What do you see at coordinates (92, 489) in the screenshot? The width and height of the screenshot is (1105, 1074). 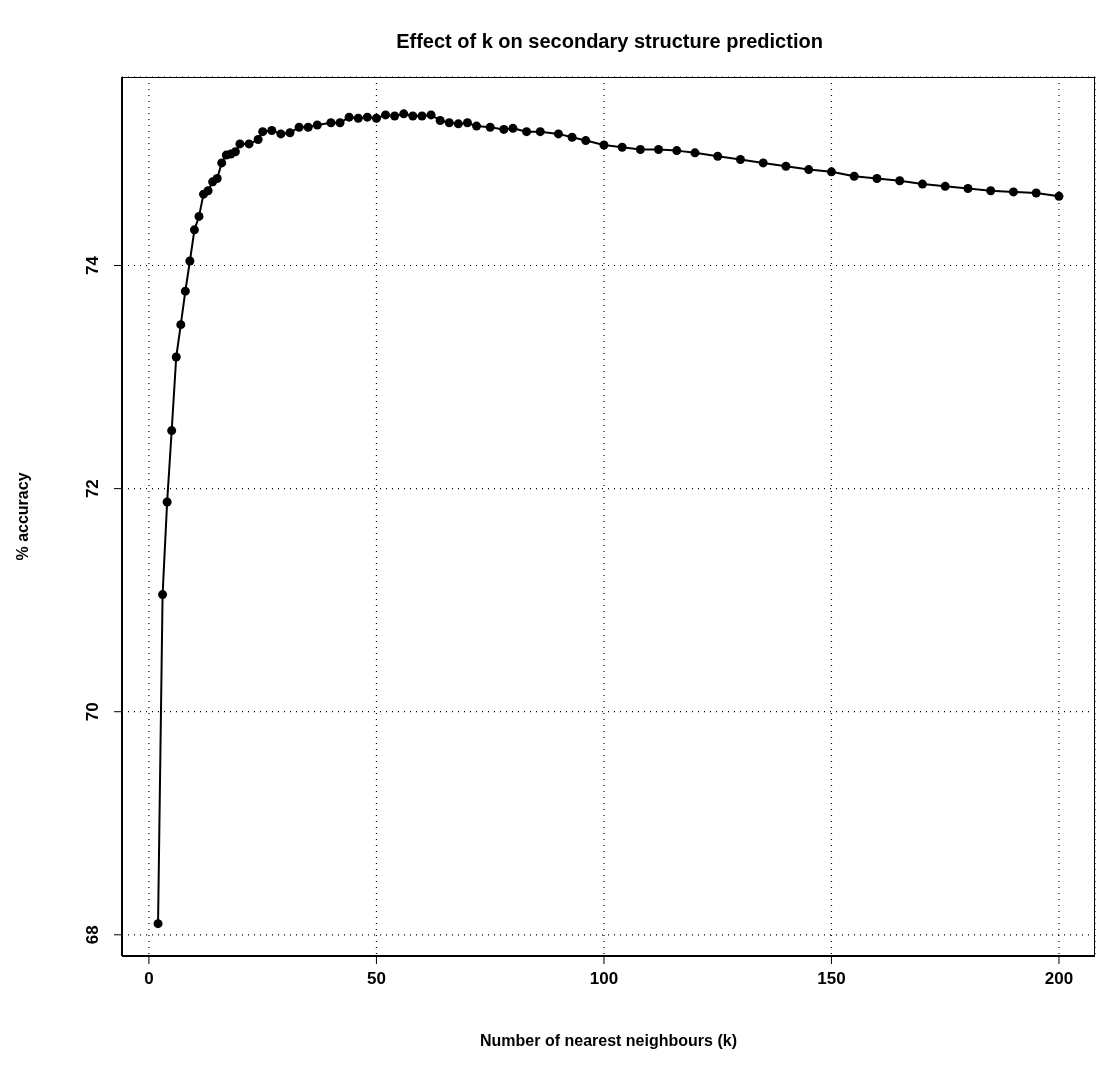 I see `y-tick-label: 72` at bounding box center [92, 489].